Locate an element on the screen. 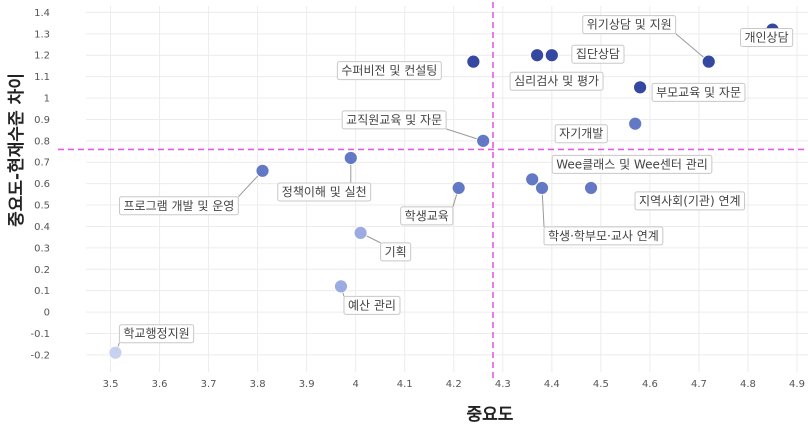 The height and width of the screenshot is (431, 808). x-tick-label: 4.1 is located at coordinates (405, 384).